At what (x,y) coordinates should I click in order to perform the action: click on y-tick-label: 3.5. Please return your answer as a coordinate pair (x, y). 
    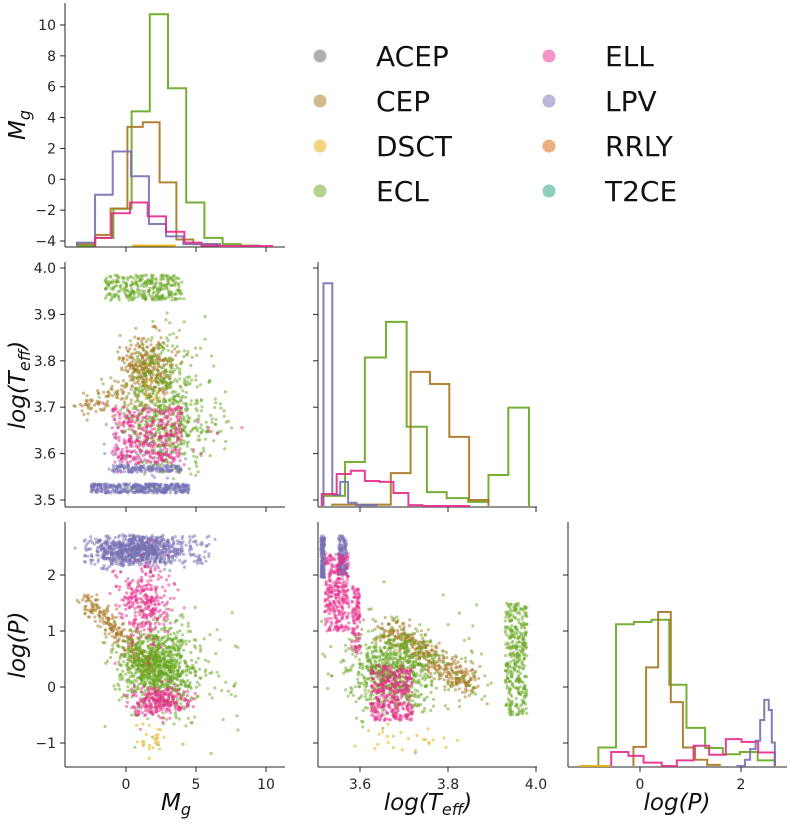
    Looking at the image, I should click on (45, 501).